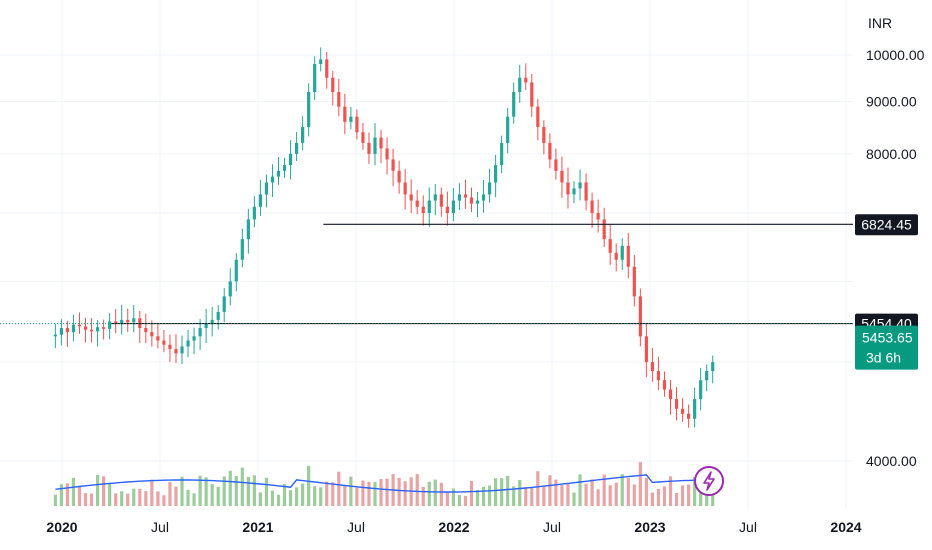  I want to click on countdown-label: 3d 6h, so click(883, 358).